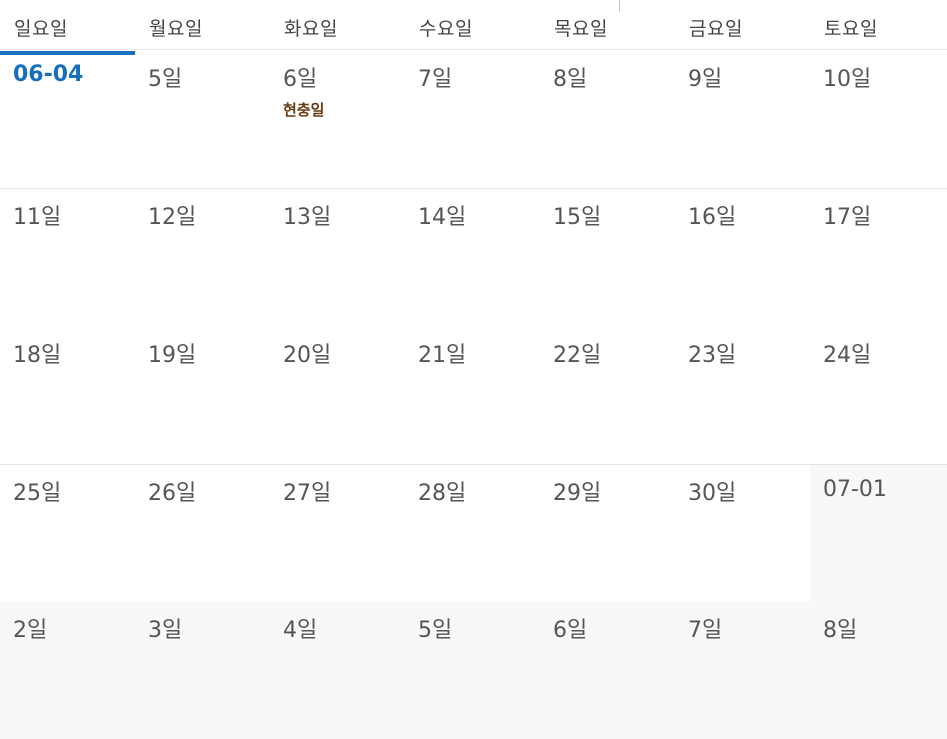 This screenshot has width=947, height=739. Describe the element at coordinates (442, 493) in the screenshot. I see `day-number: 28일` at that location.